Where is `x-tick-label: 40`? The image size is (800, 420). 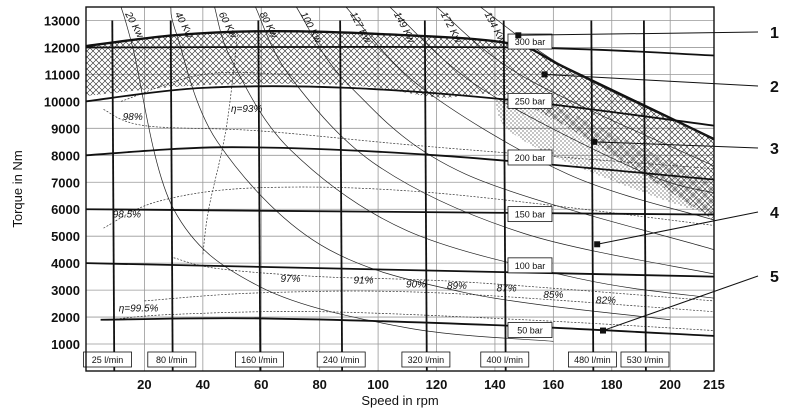 x-tick-label: 40 is located at coordinates (203, 384).